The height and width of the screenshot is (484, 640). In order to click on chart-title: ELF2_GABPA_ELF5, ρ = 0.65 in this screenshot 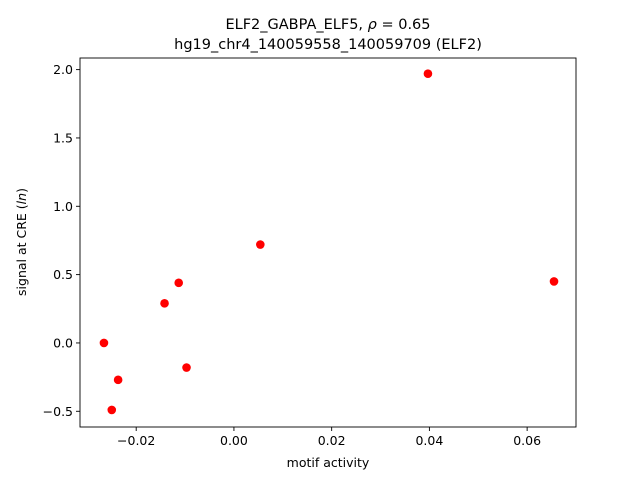, I will do `click(327, 25)`.